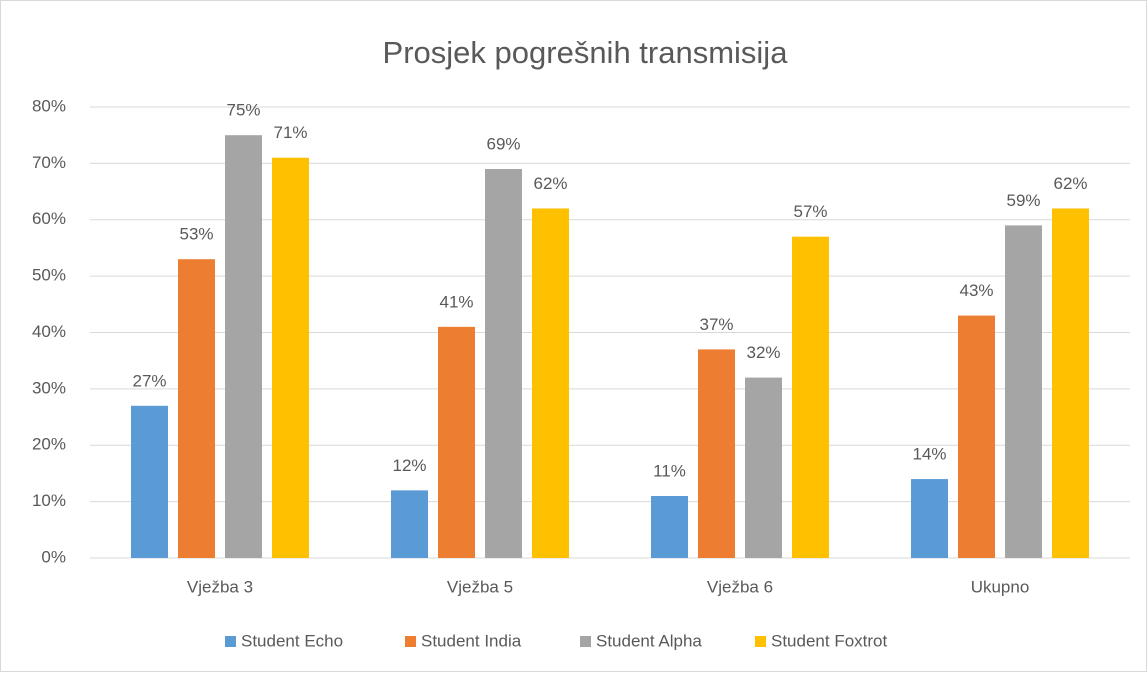  I want to click on value-label: 14%, so click(929, 454).